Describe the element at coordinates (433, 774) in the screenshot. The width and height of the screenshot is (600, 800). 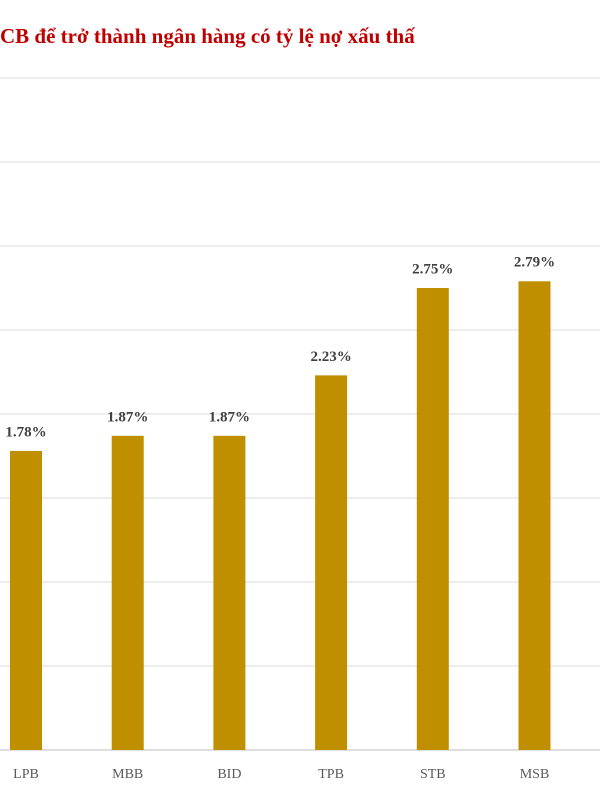
I see `x-tick-label: STB` at that location.